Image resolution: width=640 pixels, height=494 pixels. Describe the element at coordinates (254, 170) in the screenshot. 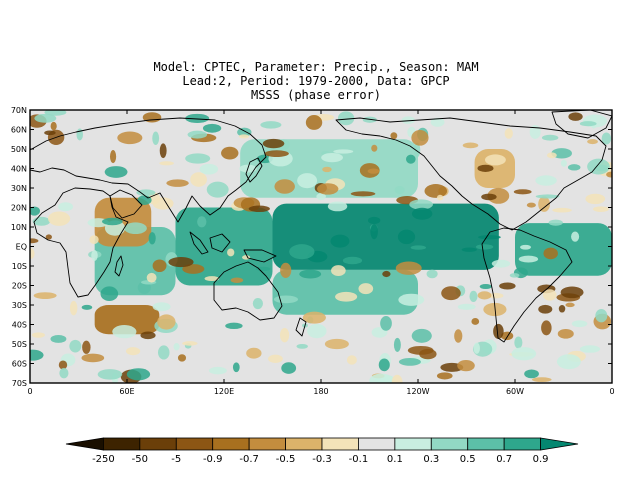

I see `coast-japan` at that location.